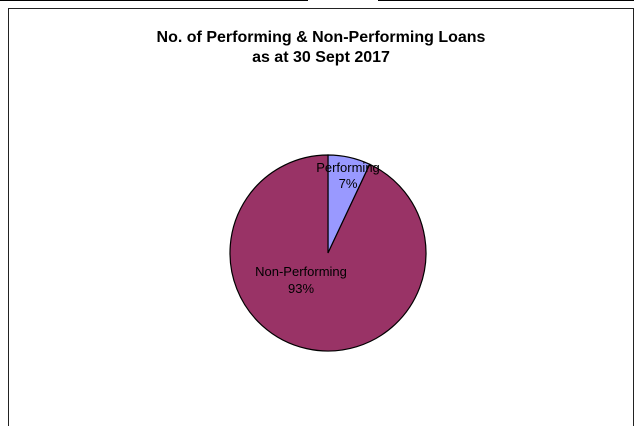 This screenshot has height=426, width=634. Describe the element at coordinates (321, 37) in the screenshot. I see `chart-title-line-1: No. of Performing & Non-Performing Loans` at that location.